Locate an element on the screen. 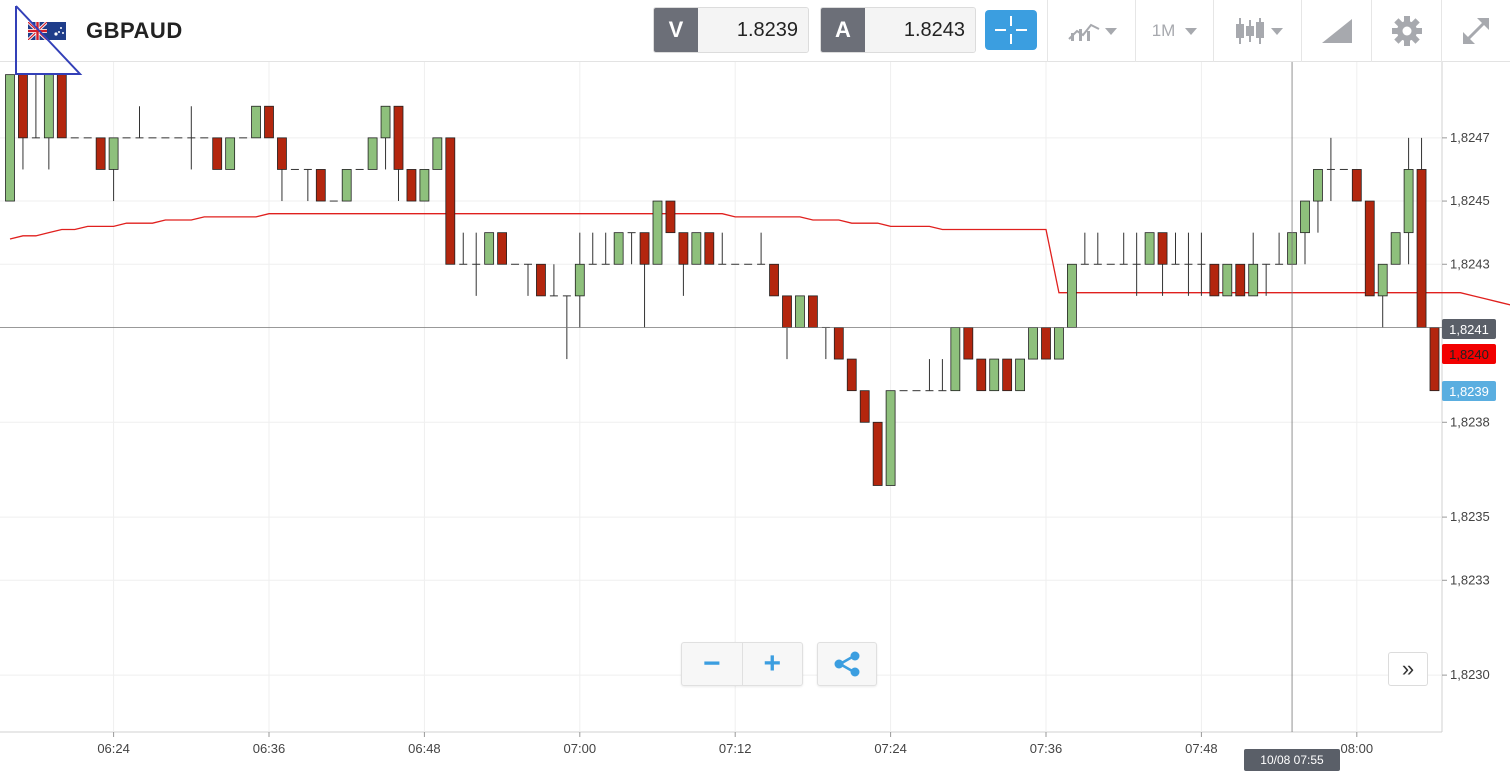 Image resolution: width=1510 pixels, height=771 pixels. y-tick-label: 1,8230 is located at coordinates (1470, 674).